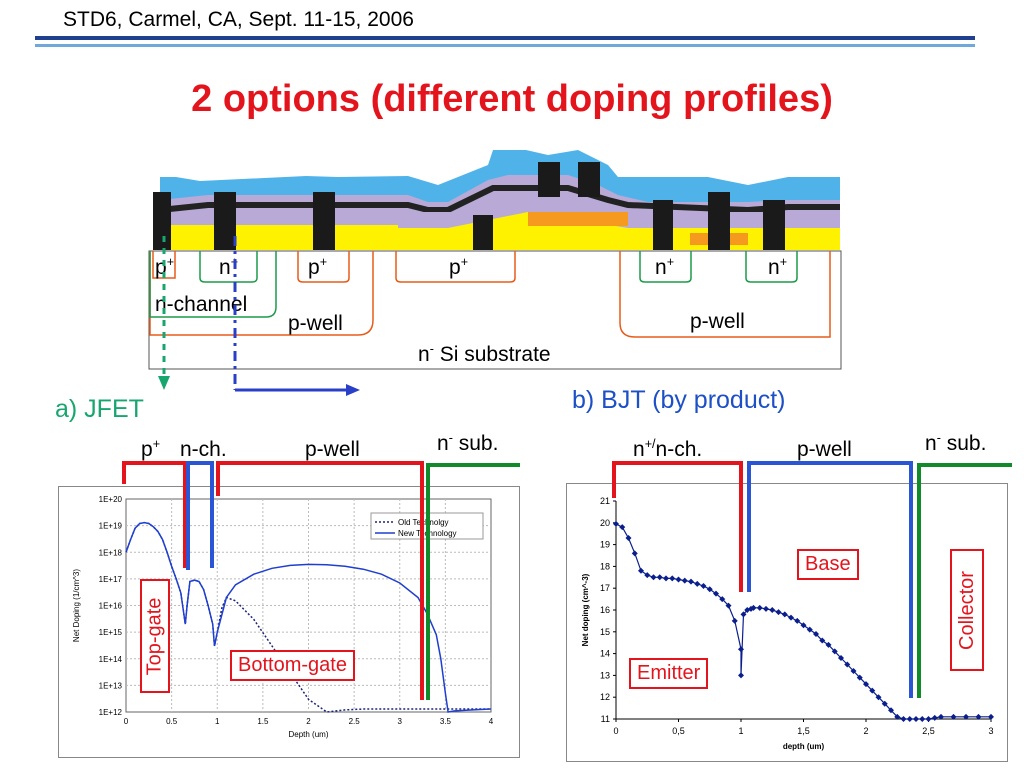 The width and height of the screenshot is (1024, 768). I want to click on p-well-right-outline, so click(725, 294).